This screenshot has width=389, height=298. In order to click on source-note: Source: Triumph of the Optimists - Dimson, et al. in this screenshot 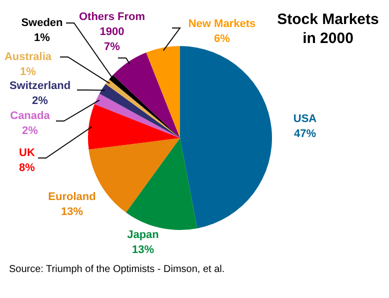, I will do `click(117, 269)`.